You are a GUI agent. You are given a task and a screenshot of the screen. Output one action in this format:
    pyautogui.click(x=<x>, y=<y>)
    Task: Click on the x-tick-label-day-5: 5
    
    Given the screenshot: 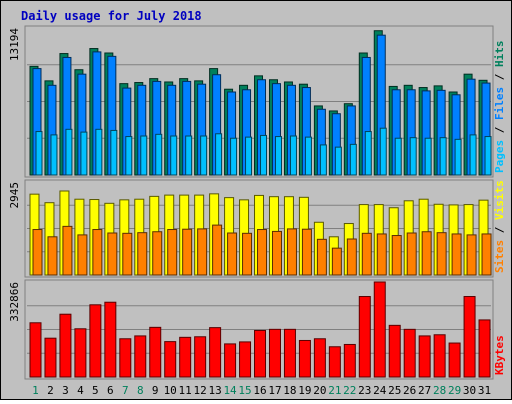 What is the action you would take?
    pyautogui.click(x=95, y=390)
    